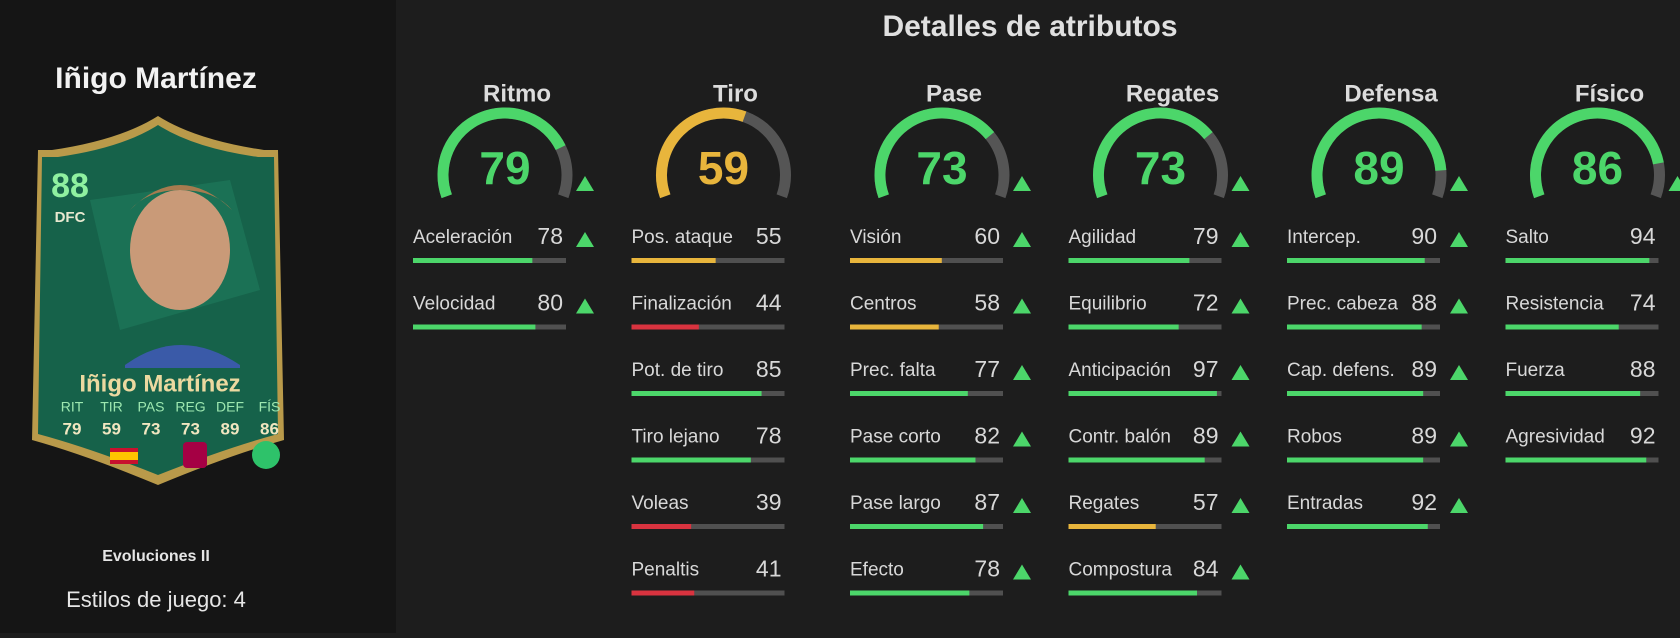  Describe the element at coordinates (156, 78) in the screenshot. I see `player-name: Iñigo Martínez` at that location.